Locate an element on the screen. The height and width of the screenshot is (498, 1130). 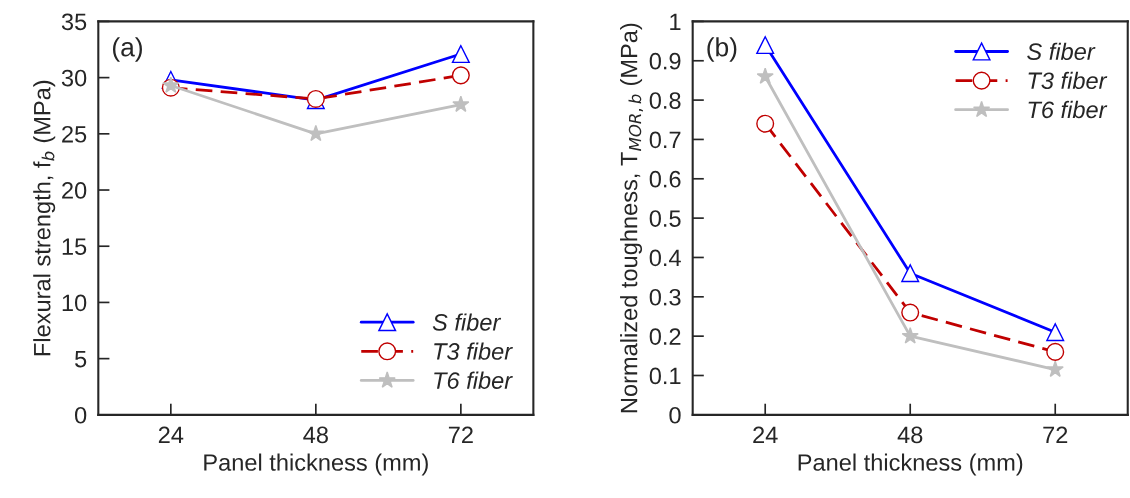
y-tick-label: 0.3 is located at coordinates (665, 297).